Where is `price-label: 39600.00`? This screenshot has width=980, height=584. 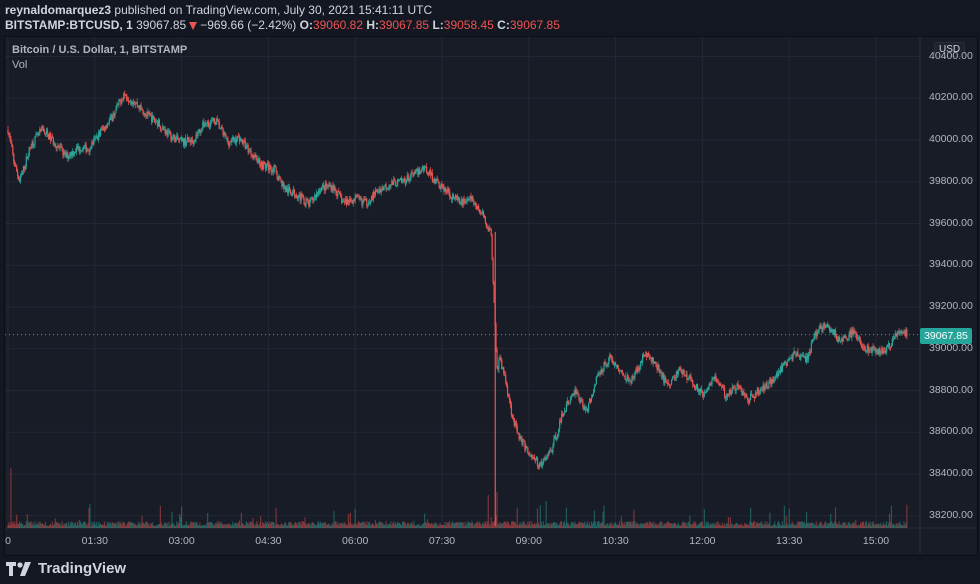
price-label: 39600.00 is located at coordinates (951, 222).